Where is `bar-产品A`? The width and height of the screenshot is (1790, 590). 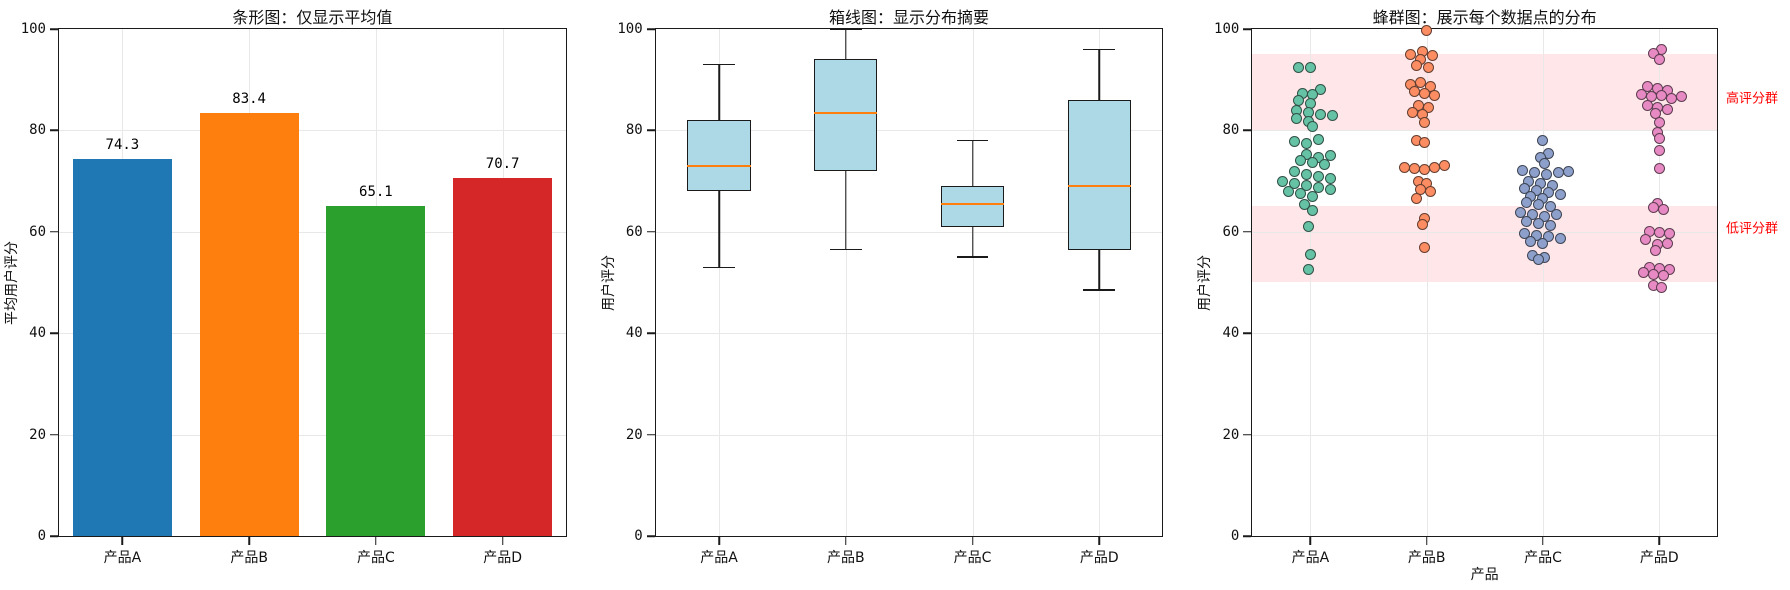 bar-产品A is located at coordinates (122, 347).